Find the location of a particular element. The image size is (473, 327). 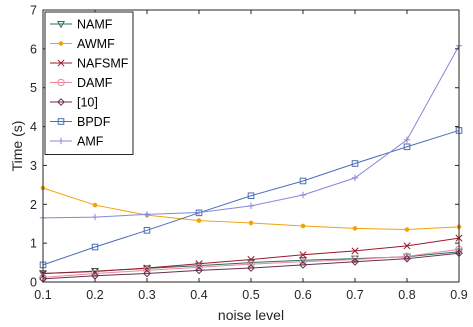

y-tick-label: 1 is located at coordinates (33, 244).